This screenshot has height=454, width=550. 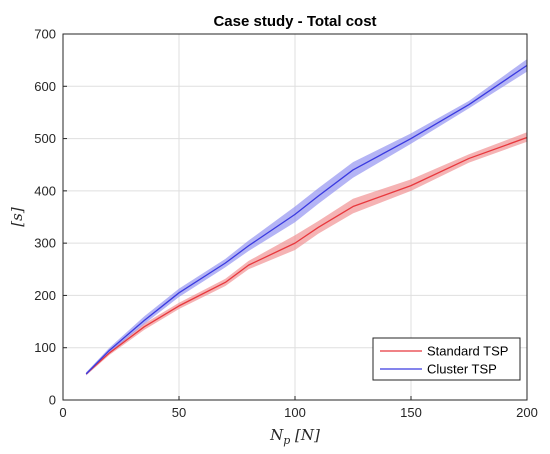 I want to click on legend-box, so click(x=446, y=359).